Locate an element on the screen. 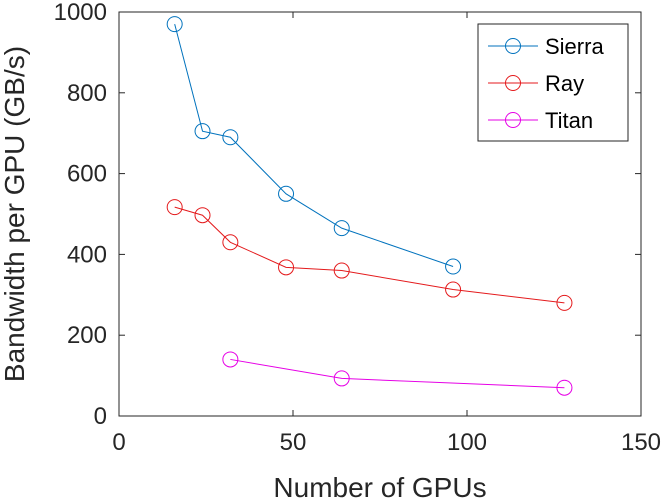 This screenshot has height=502, width=664. ray-line is located at coordinates (369, 255).